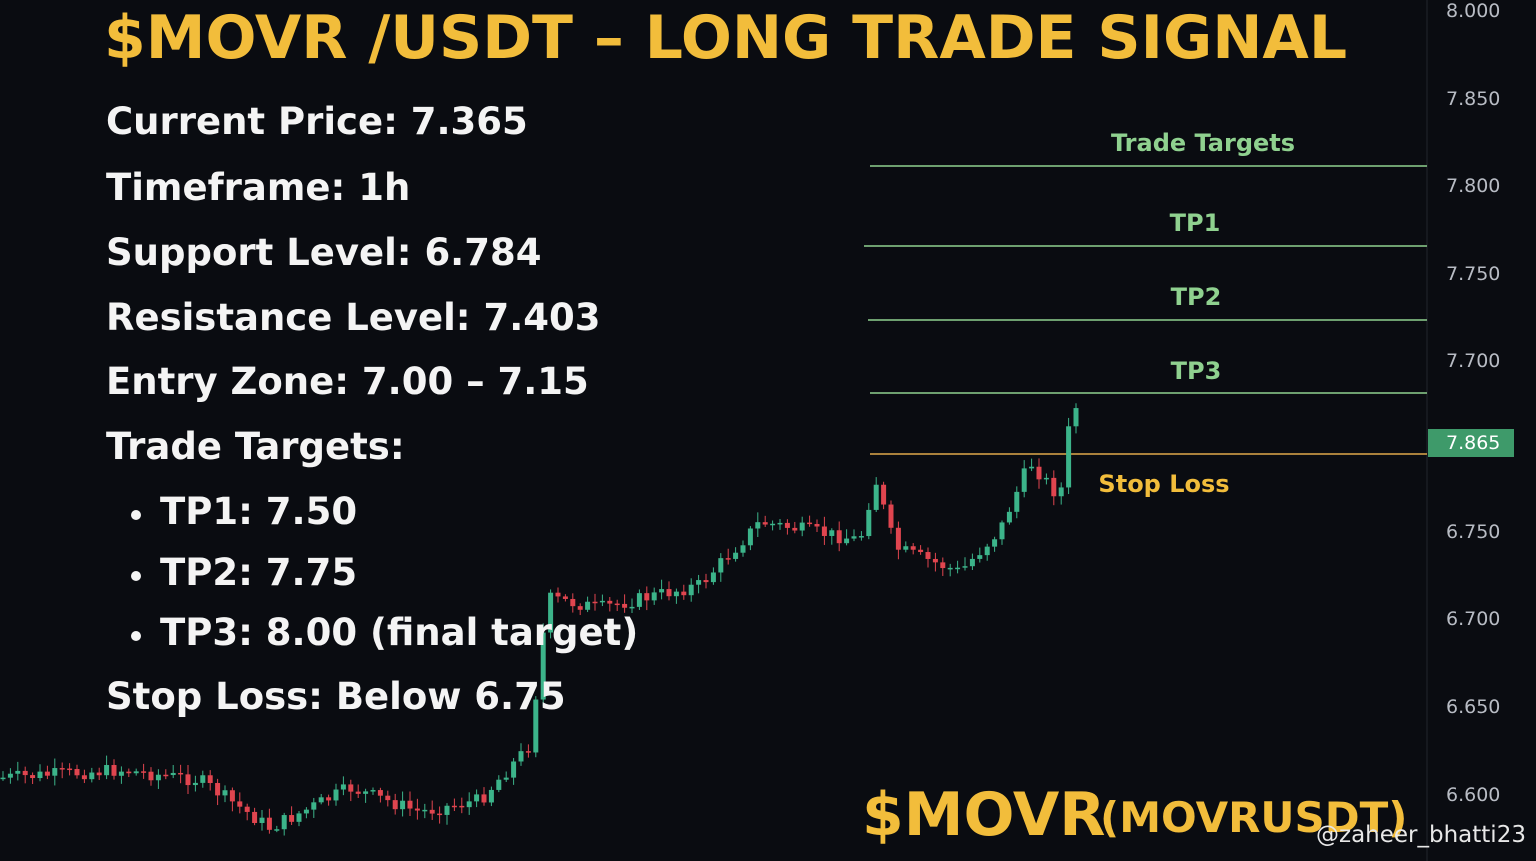 The width and height of the screenshot is (1536, 861). I want to click on axis-label: 7.800, so click(1473, 186).